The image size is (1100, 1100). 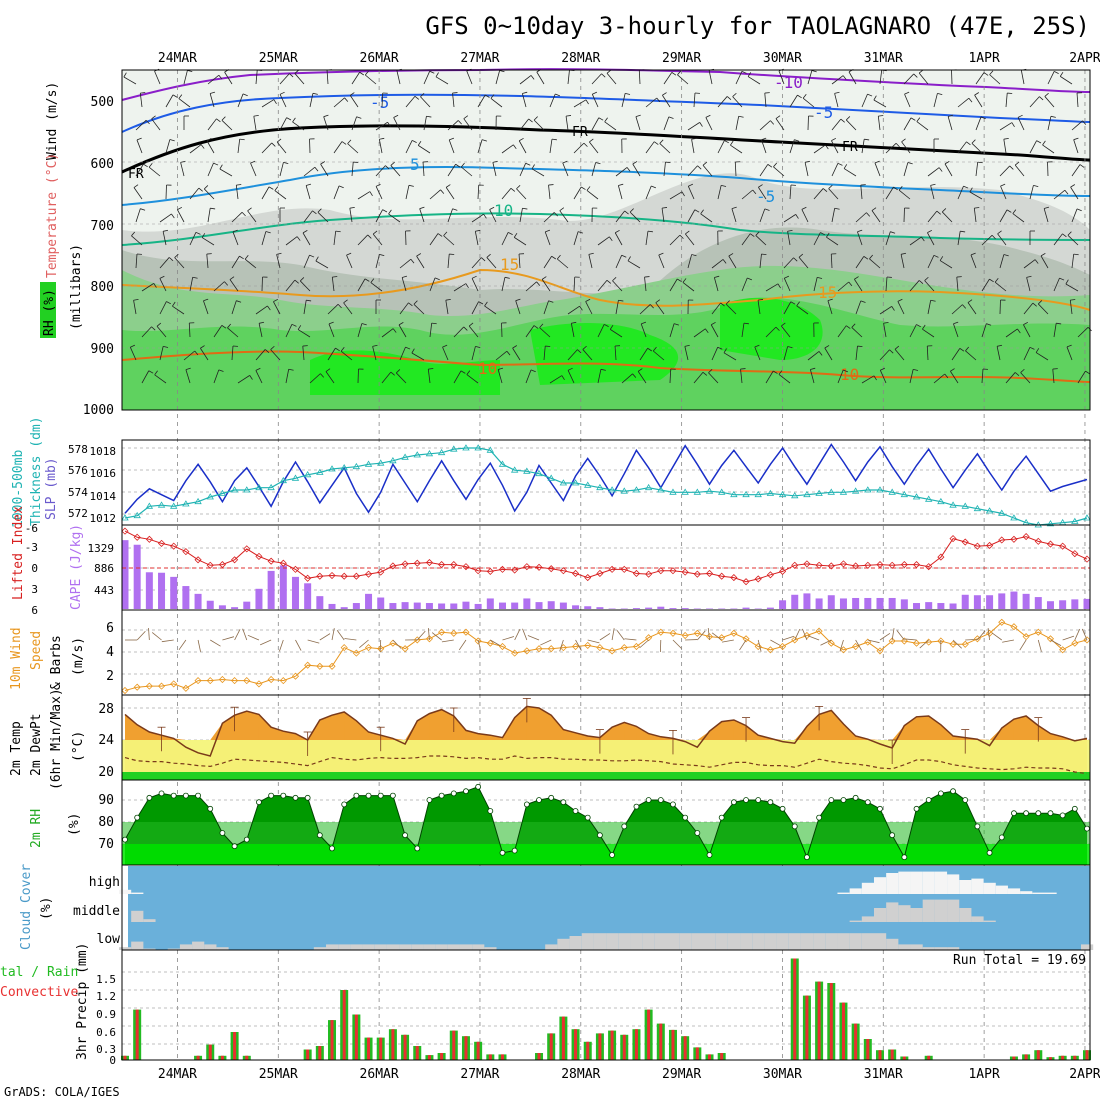 What do you see at coordinates (788, 82) in the screenshot?
I see `contour-label: -10` at bounding box center [788, 82].